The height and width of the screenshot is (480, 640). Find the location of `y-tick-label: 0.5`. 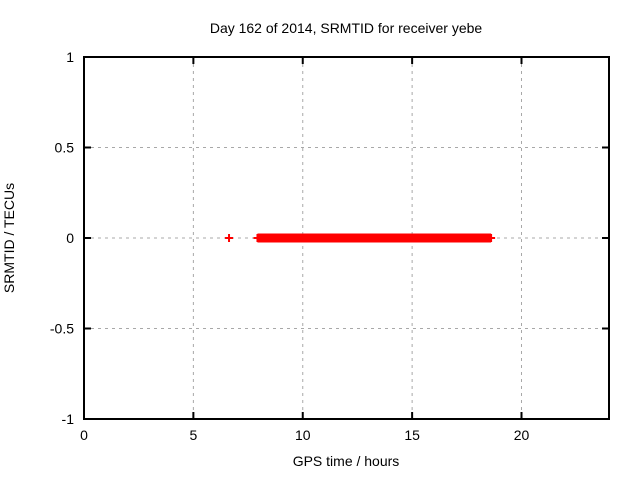

y-tick-label: 0.5 is located at coordinates (65, 148).